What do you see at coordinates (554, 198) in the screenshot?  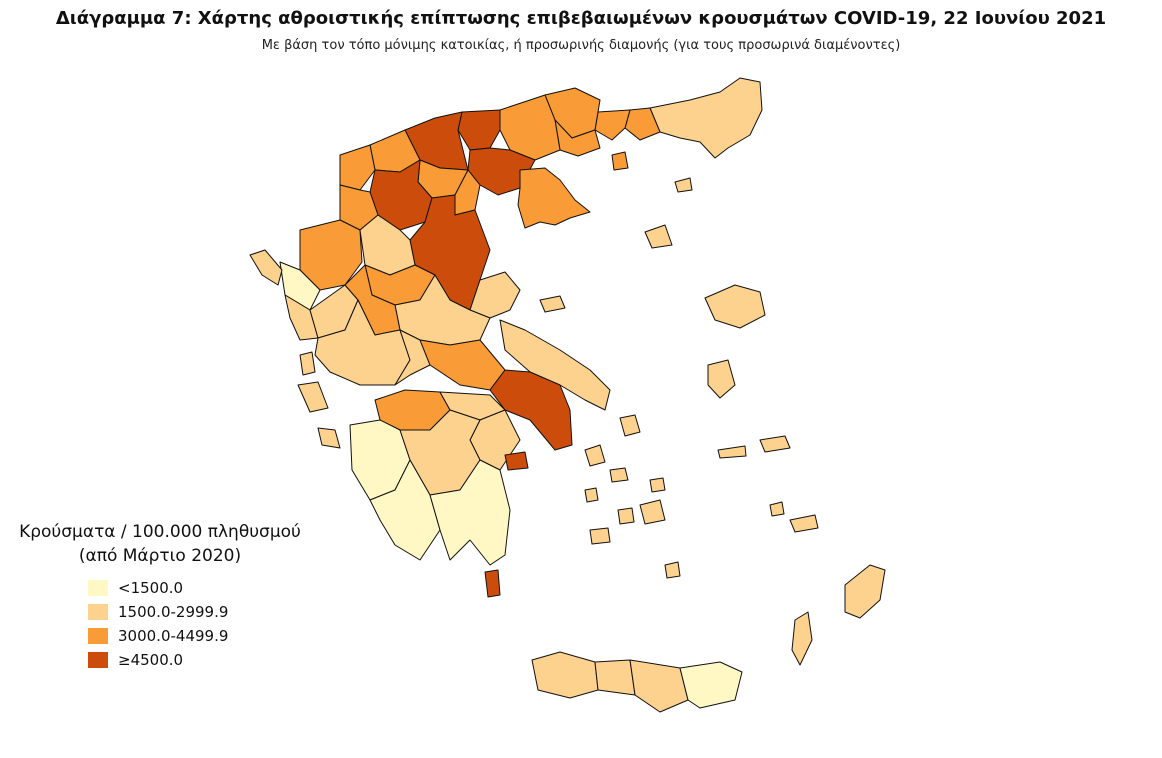 I see `region-chalkidiki` at bounding box center [554, 198].